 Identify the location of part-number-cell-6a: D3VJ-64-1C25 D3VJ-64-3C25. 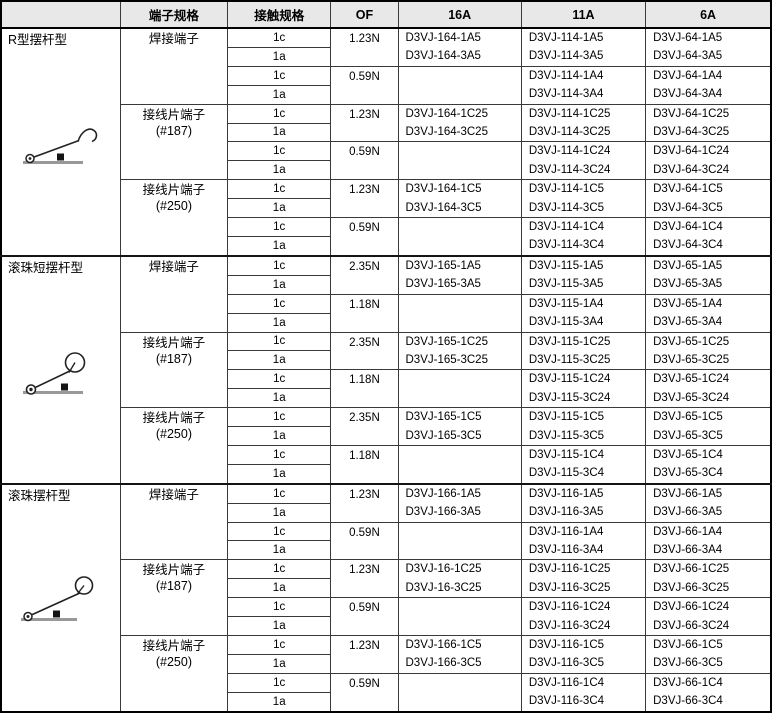
(708, 123).